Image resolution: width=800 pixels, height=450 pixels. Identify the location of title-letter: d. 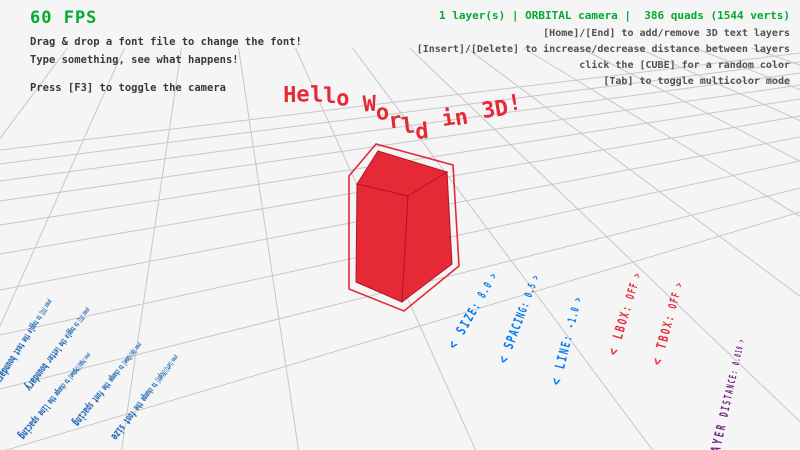
(421, 132).